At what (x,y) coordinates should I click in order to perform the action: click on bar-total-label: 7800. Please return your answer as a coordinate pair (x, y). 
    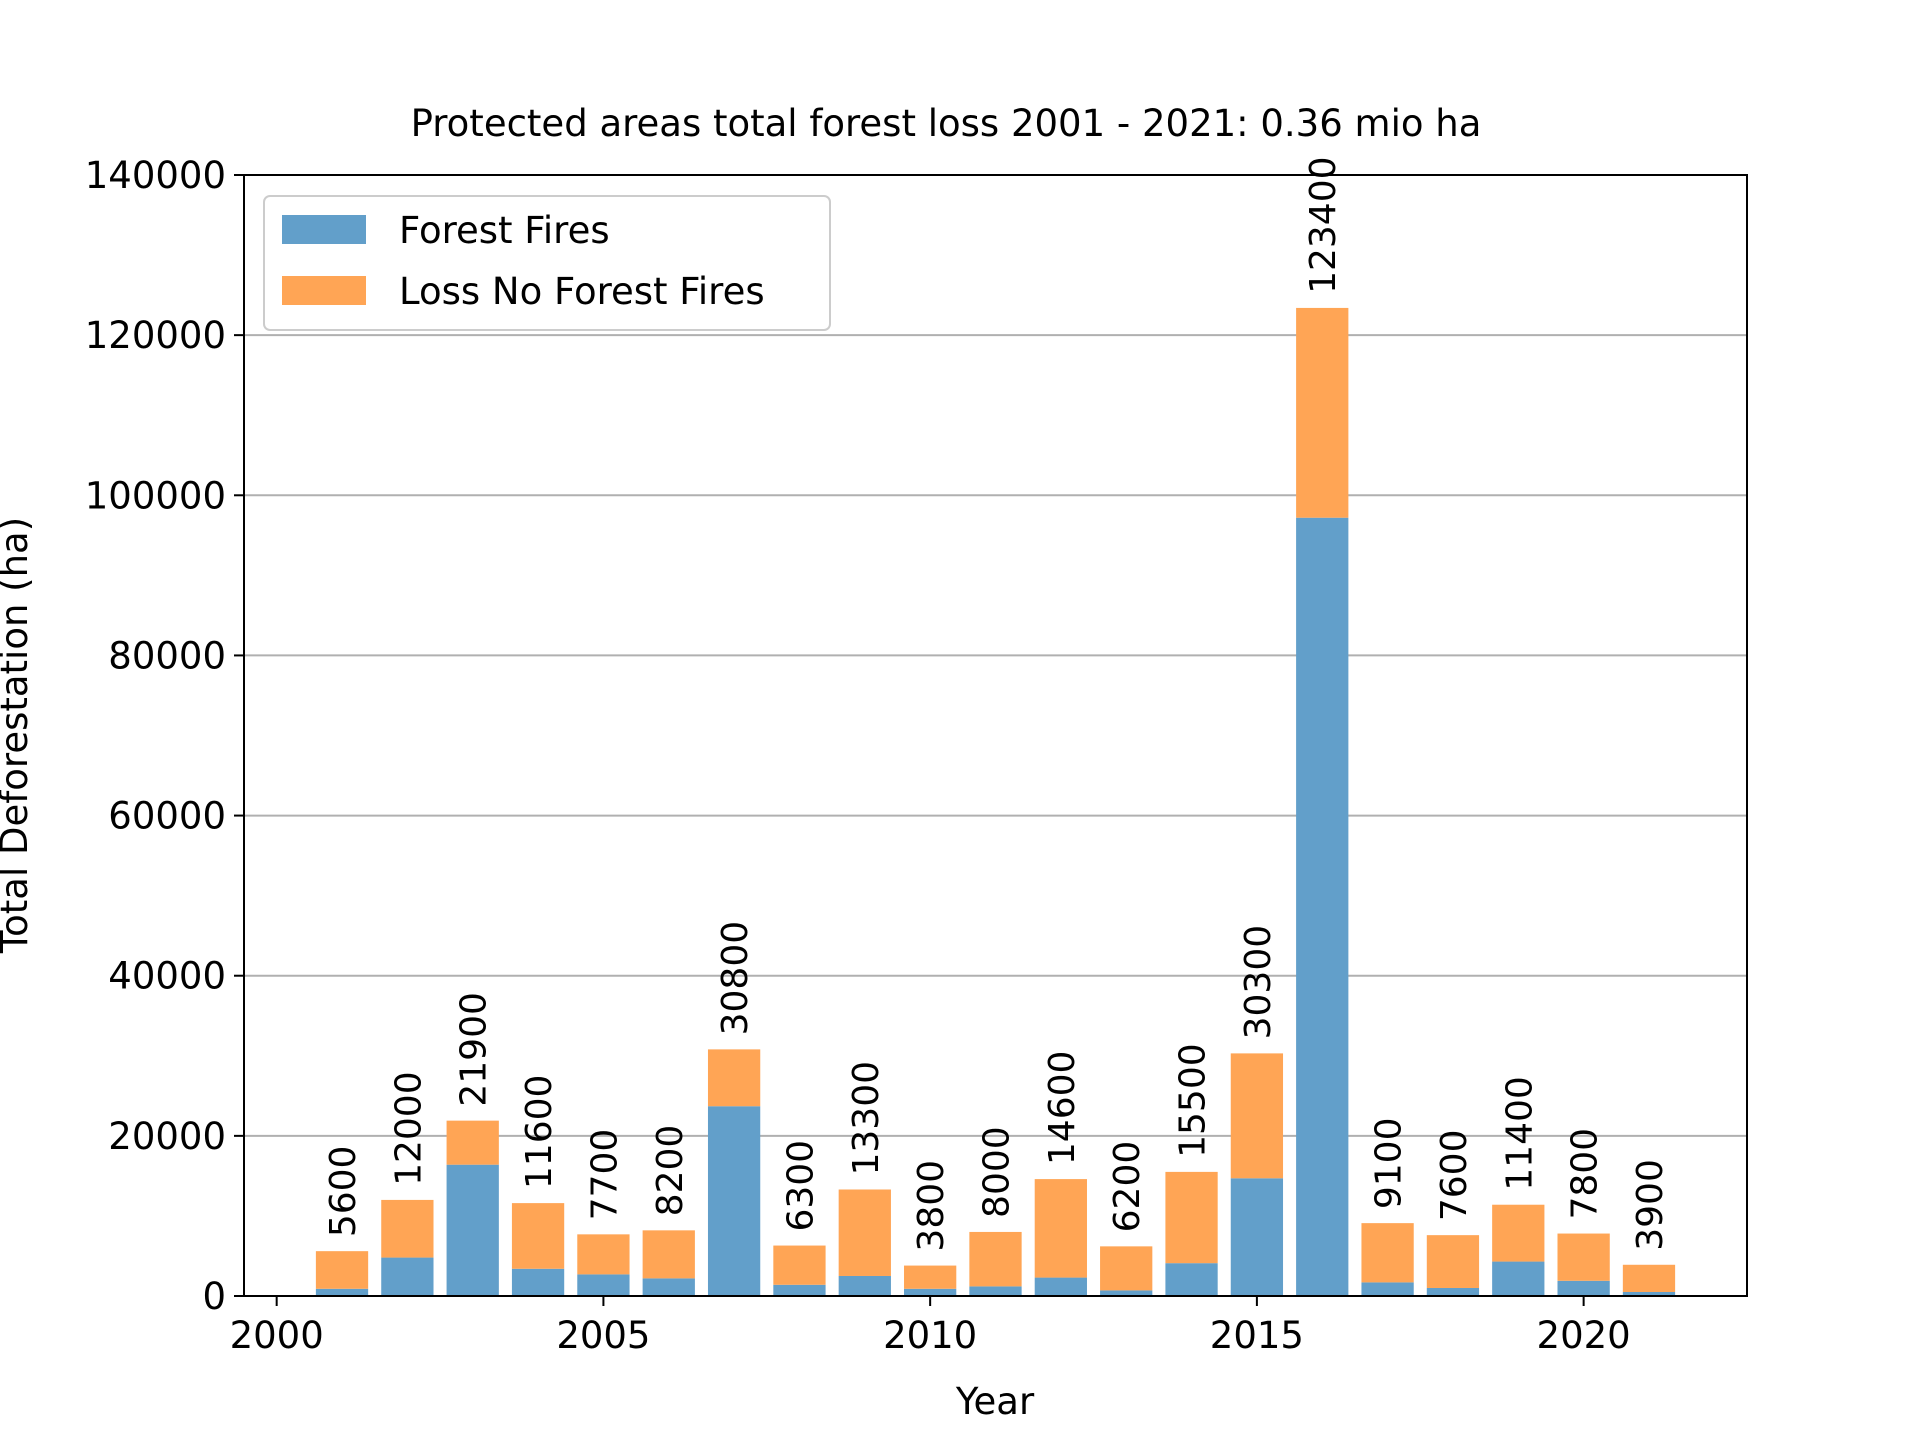
    Looking at the image, I should click on (1585, 1174).